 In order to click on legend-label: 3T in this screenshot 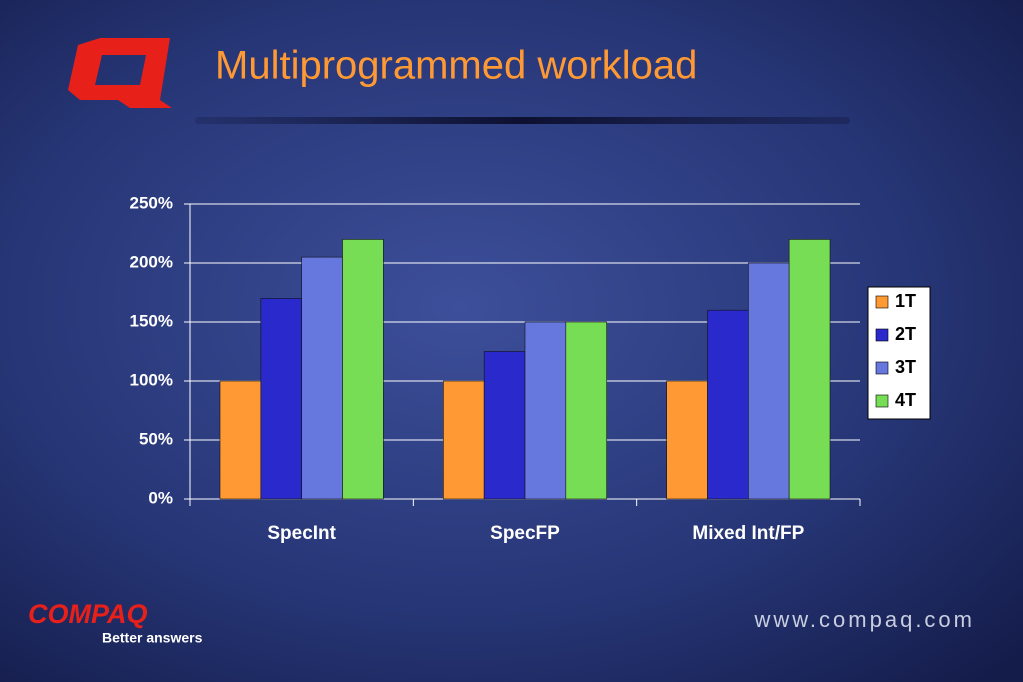, I will do `click(905, 367)`.